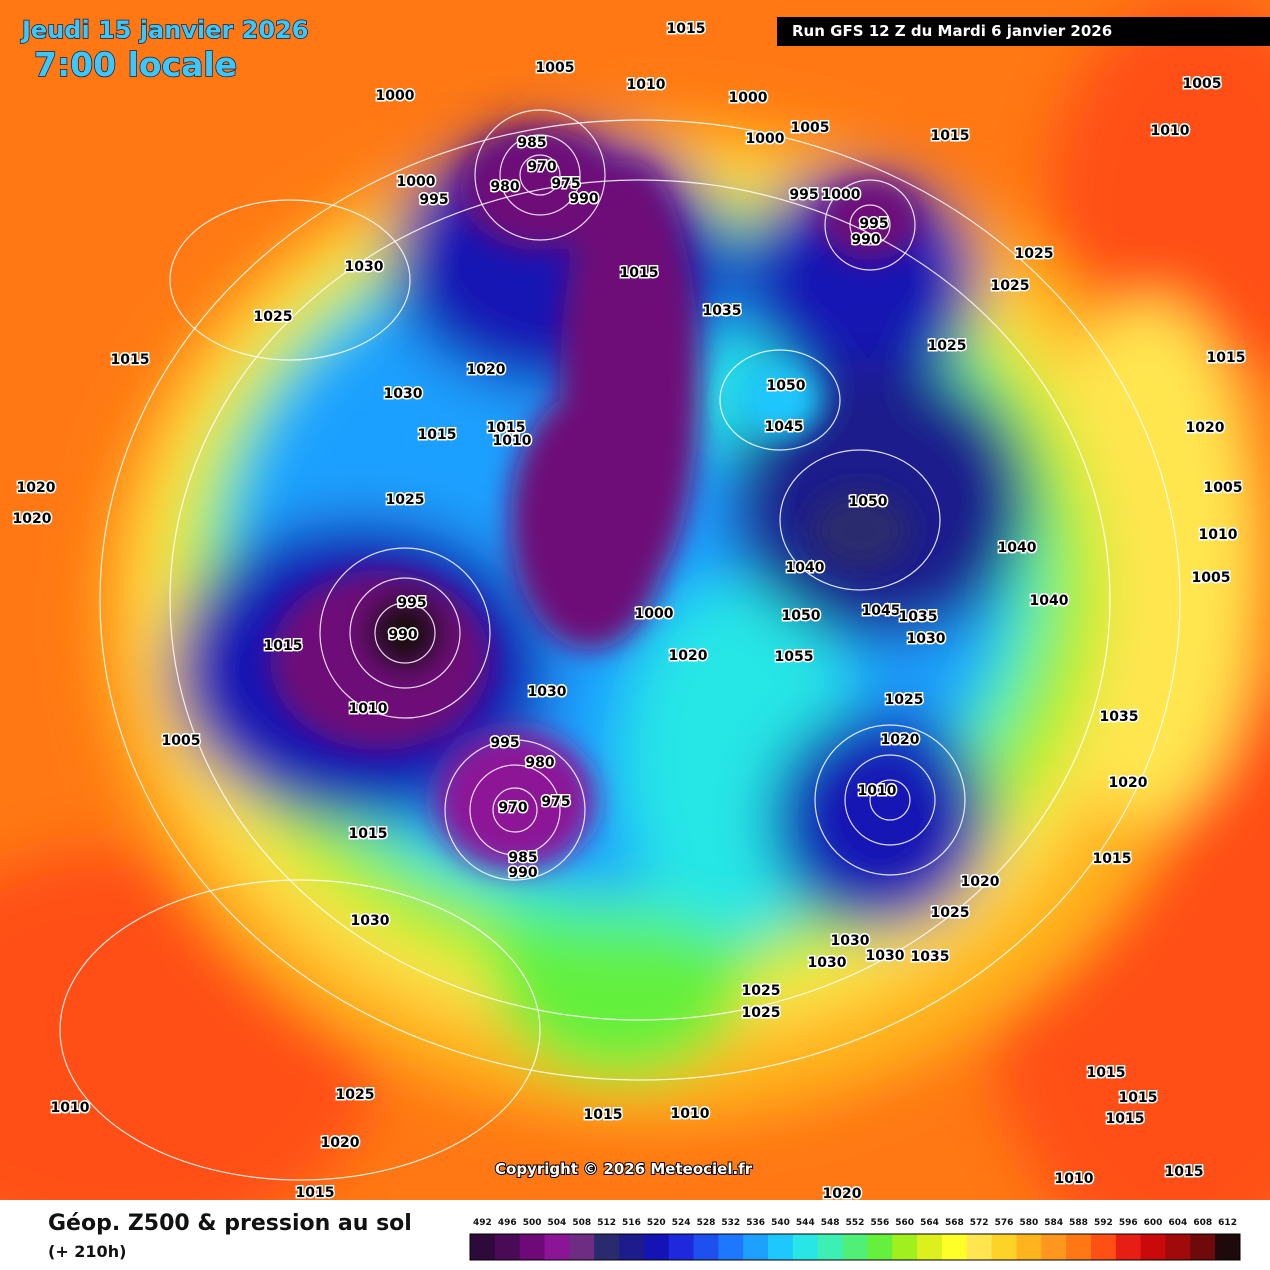 The image size is (1270, 1270). What do you see at coordinates (780, 1223) in the screenshot?
I see `colorbar-tick-label: 540` at bounding box center [780, 1223].